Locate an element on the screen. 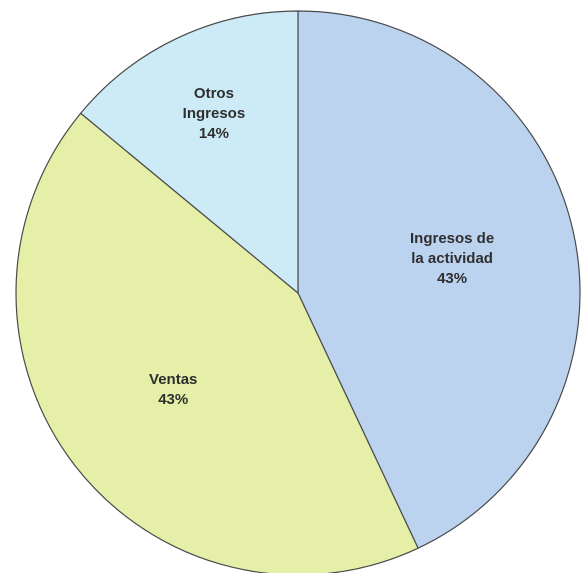 The height and width of the screenshot is (573, 581). category-label: Ingresos de la actividad is located at coordinates (452, 248).